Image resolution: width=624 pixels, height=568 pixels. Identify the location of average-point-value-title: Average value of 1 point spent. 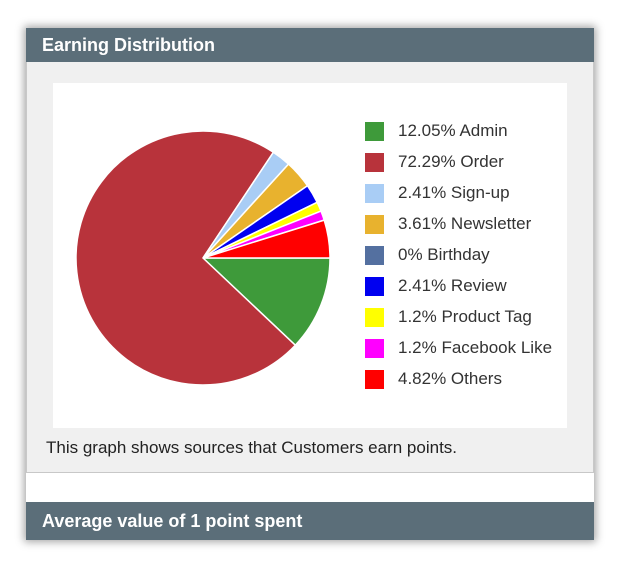
(172, 521).